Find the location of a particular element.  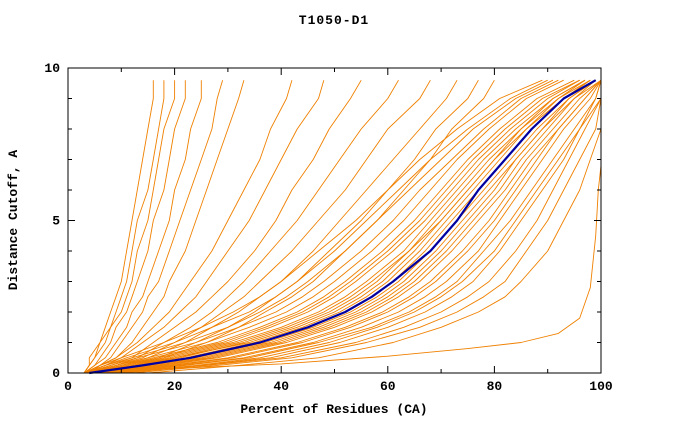

x-tick-label: 60 is located at coordinates (388, 386).